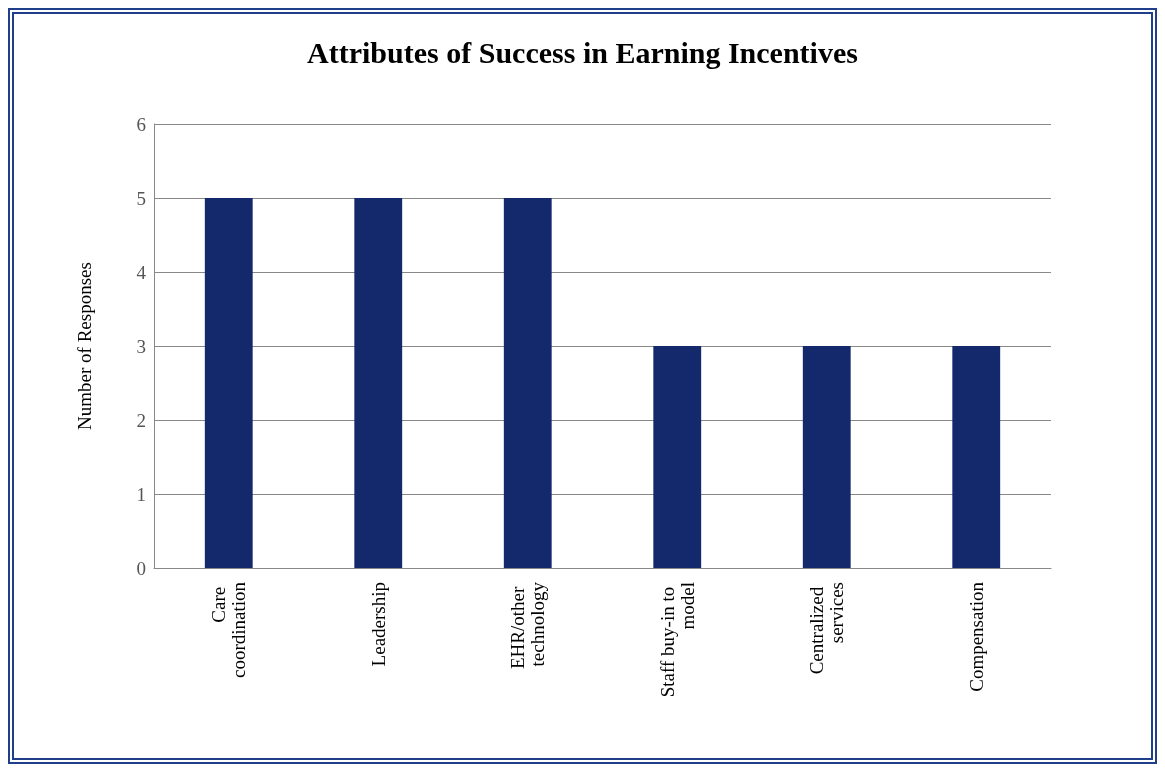  Describe the element at coordinates (141, 124) in the screenshot. I see `y-tick-label: 6` at that location.